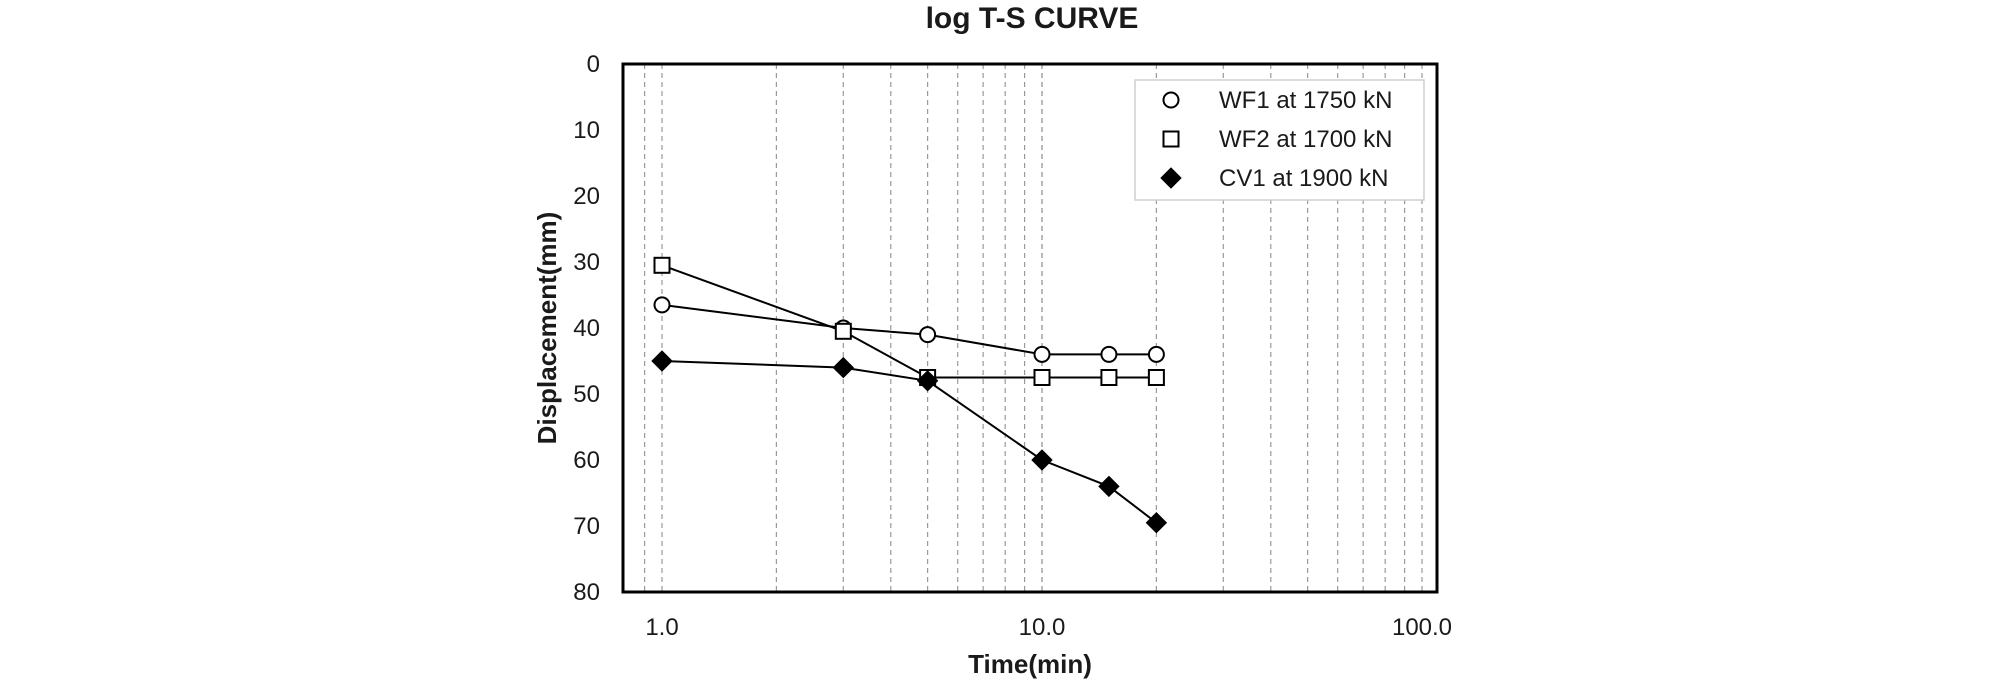 Image resolution: width=2008 pixels, height=682 pixels. Describe the element at coordinates (1042, 627) in the screenshot. I see `x-tick-label: 10.0` at that location.